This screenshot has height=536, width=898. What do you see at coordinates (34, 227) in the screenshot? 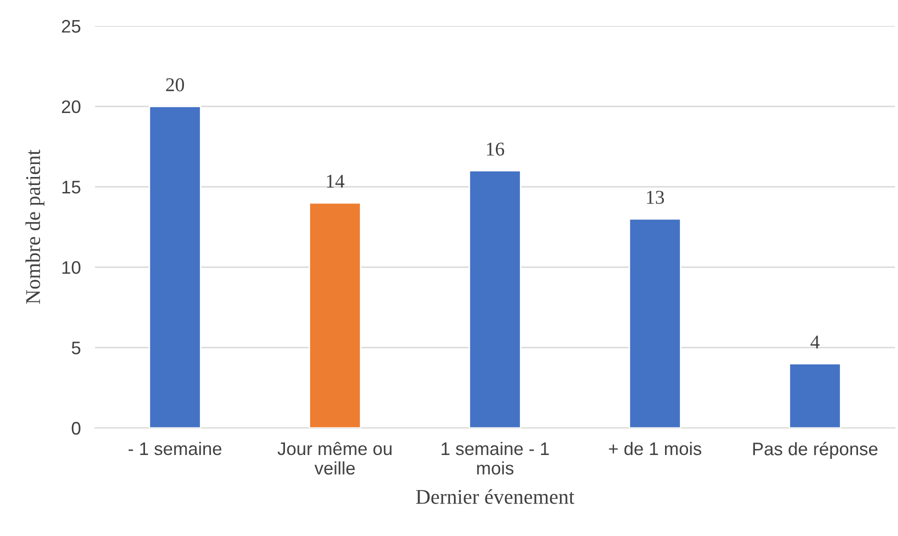
I see `y-axis-title: Nombre de patient` at bounding box center [34, 227].